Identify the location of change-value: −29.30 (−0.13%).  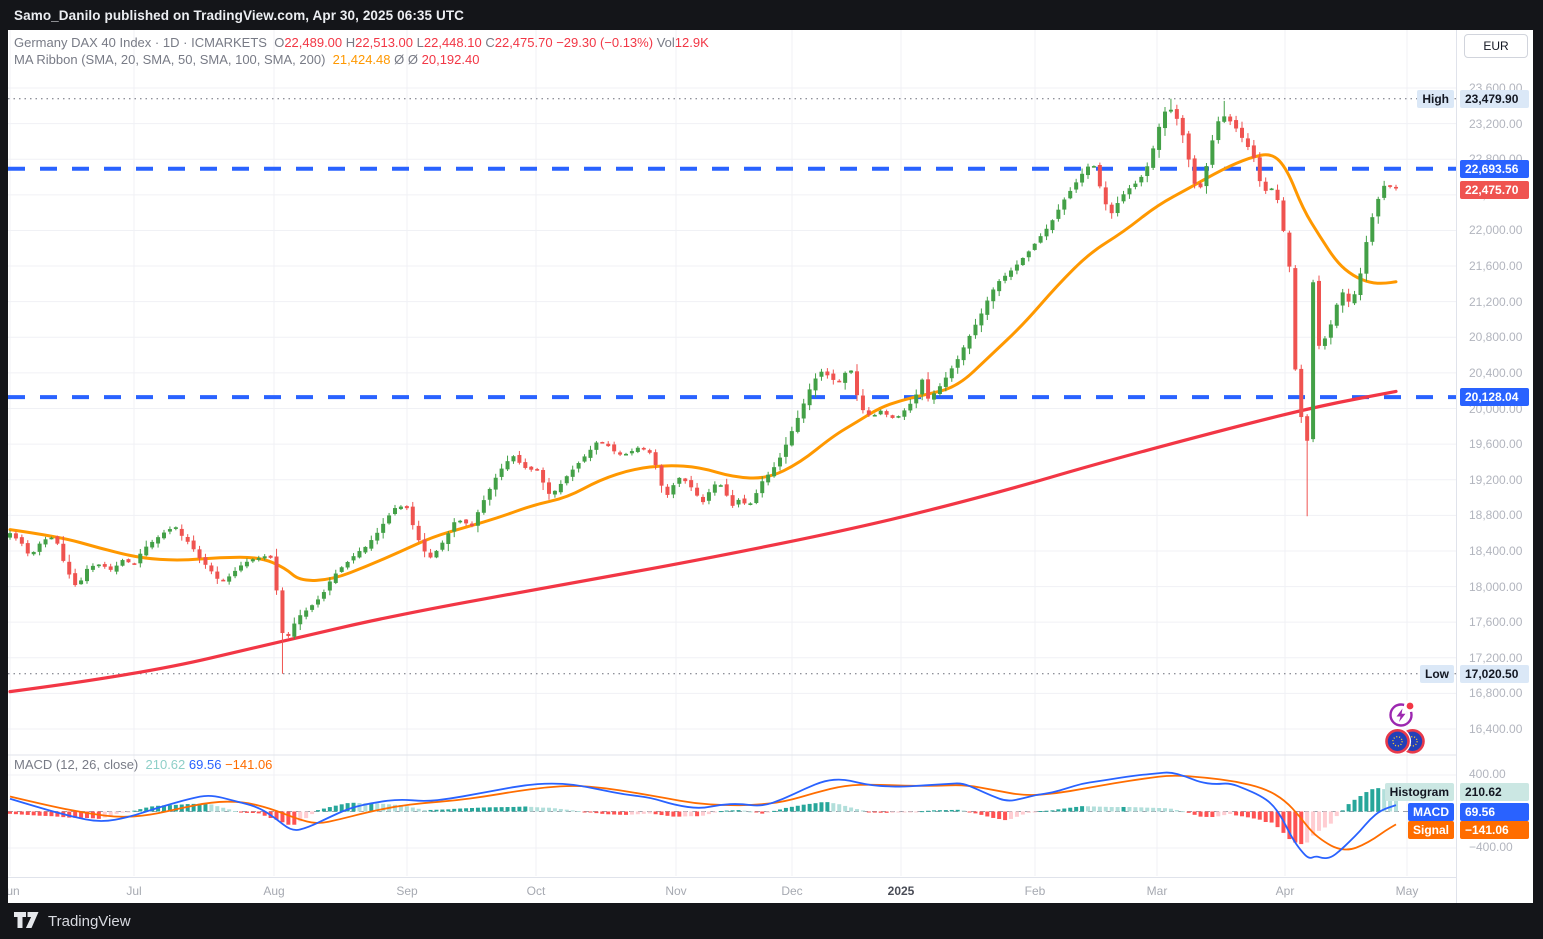
(605, 42).